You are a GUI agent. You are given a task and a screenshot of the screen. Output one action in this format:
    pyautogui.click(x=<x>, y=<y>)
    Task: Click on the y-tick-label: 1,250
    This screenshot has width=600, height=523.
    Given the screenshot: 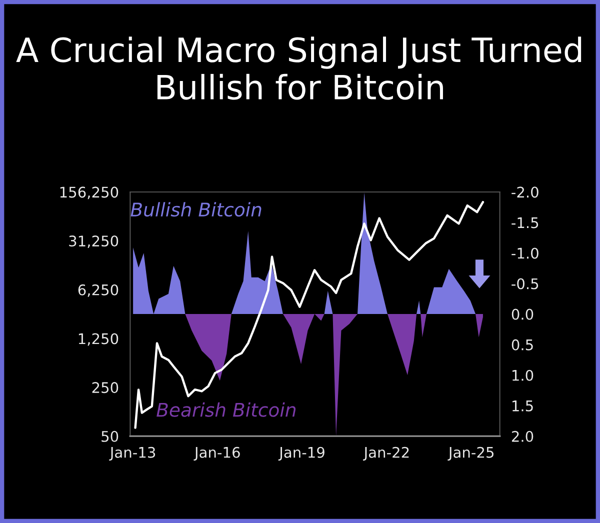 What is the action you would take?
    pyautogui.click(x=98, y=339)
    